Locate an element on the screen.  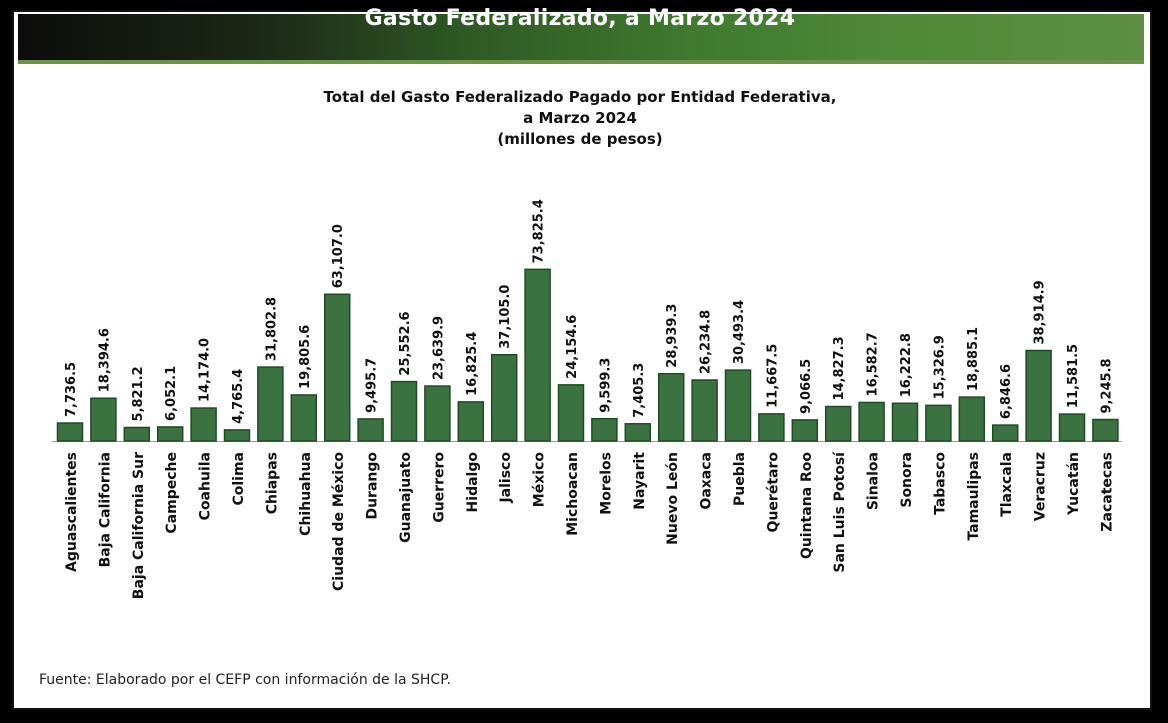
data-label: 25,552.6 is located at coordinates (405, 343).